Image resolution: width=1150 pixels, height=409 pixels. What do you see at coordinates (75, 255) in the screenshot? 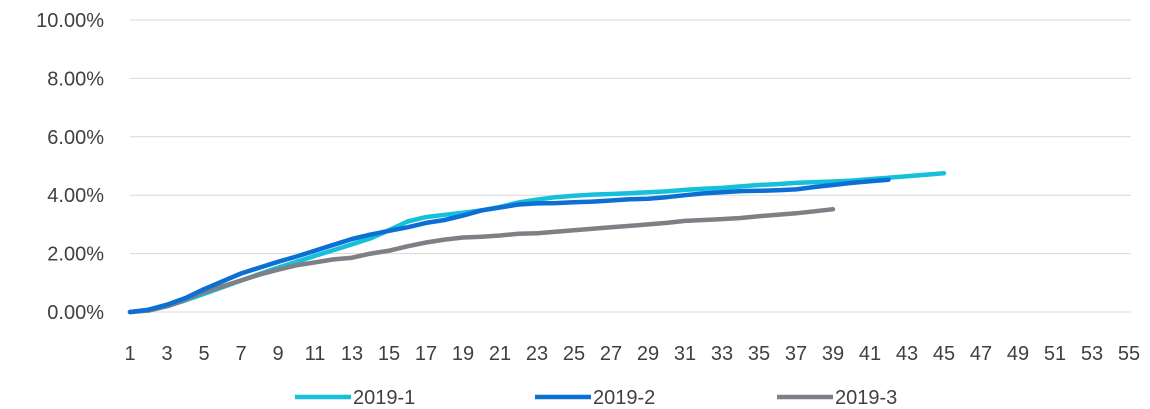
I see `y-tick-label: 2.00%` at bounding box center [75, 255].